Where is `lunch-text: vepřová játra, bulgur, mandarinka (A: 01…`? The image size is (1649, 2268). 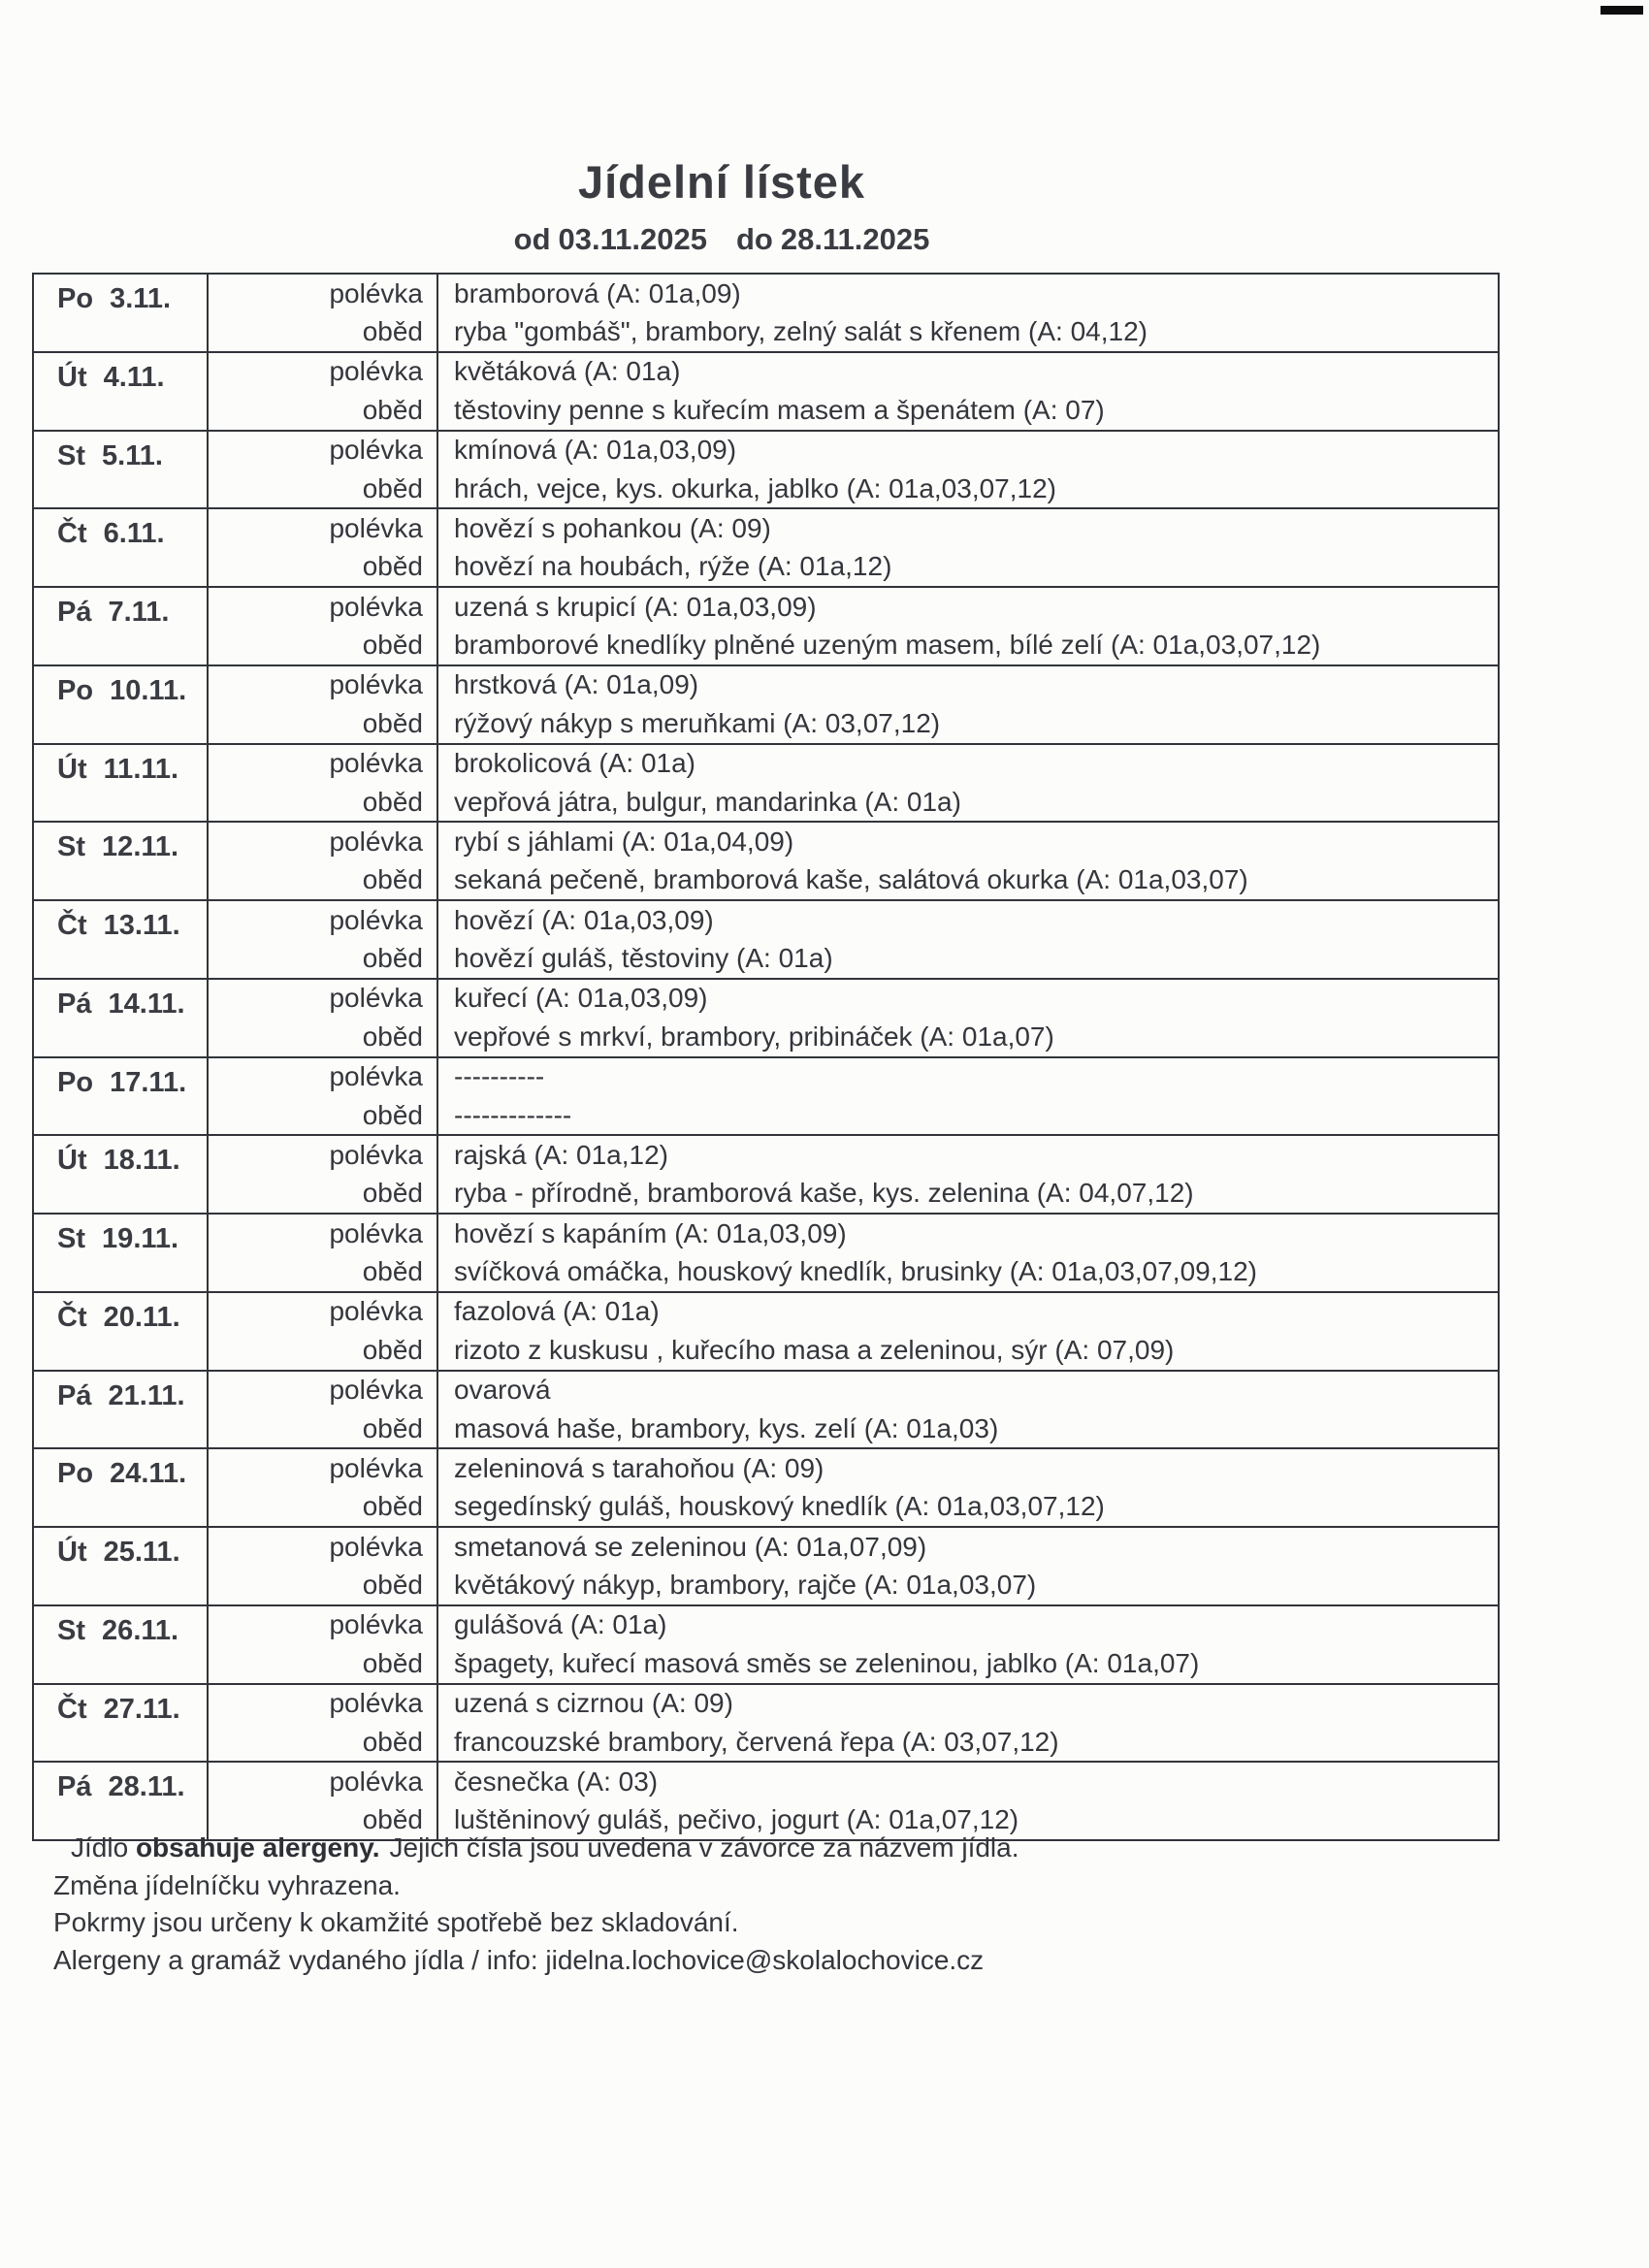
lunch-text: vepřová játra, bulgur, mandarinka (A: 01… is located at coordinates (707, 801).